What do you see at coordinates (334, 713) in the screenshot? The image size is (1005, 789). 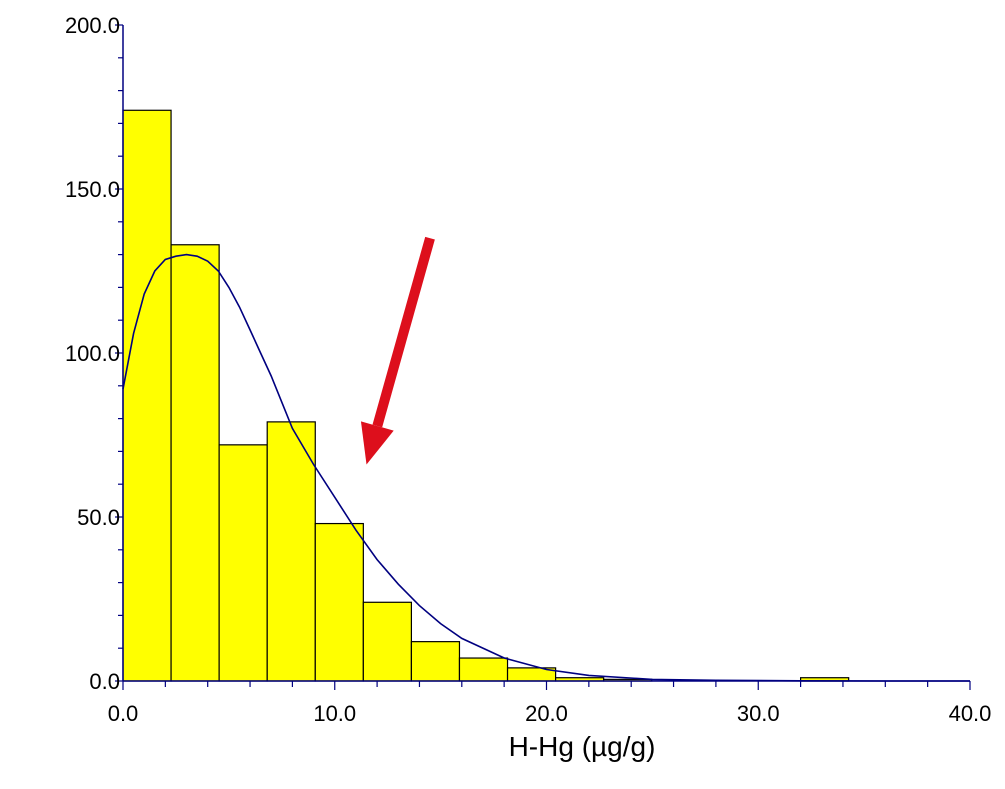 I see `x-tick-label: 10.0` at bounding box center [334, 713].